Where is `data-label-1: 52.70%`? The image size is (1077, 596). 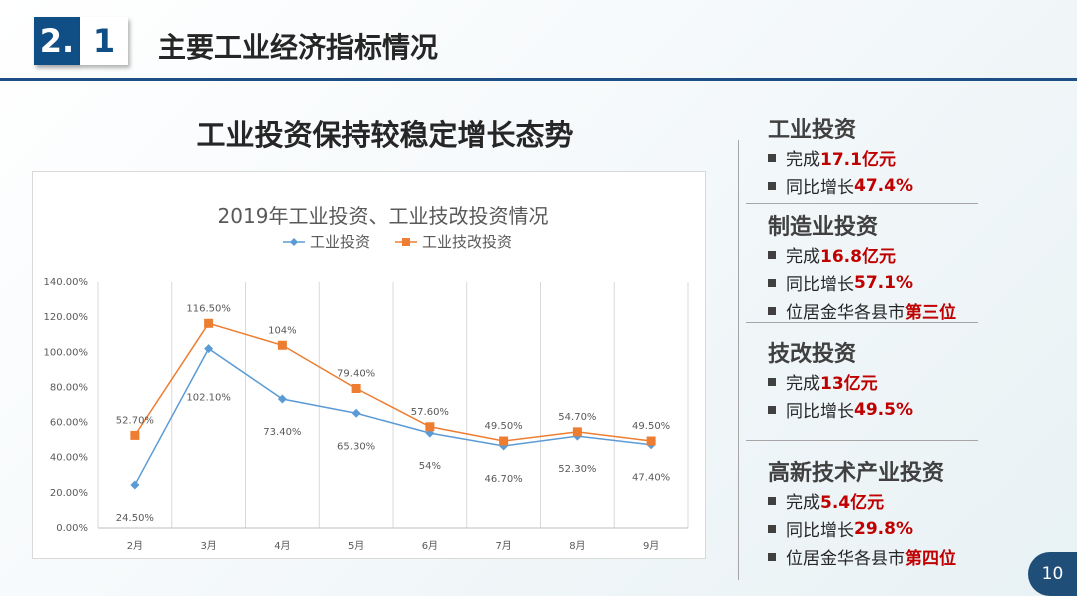
data-label-1: 52.70% is located at coordinates (135, 420).